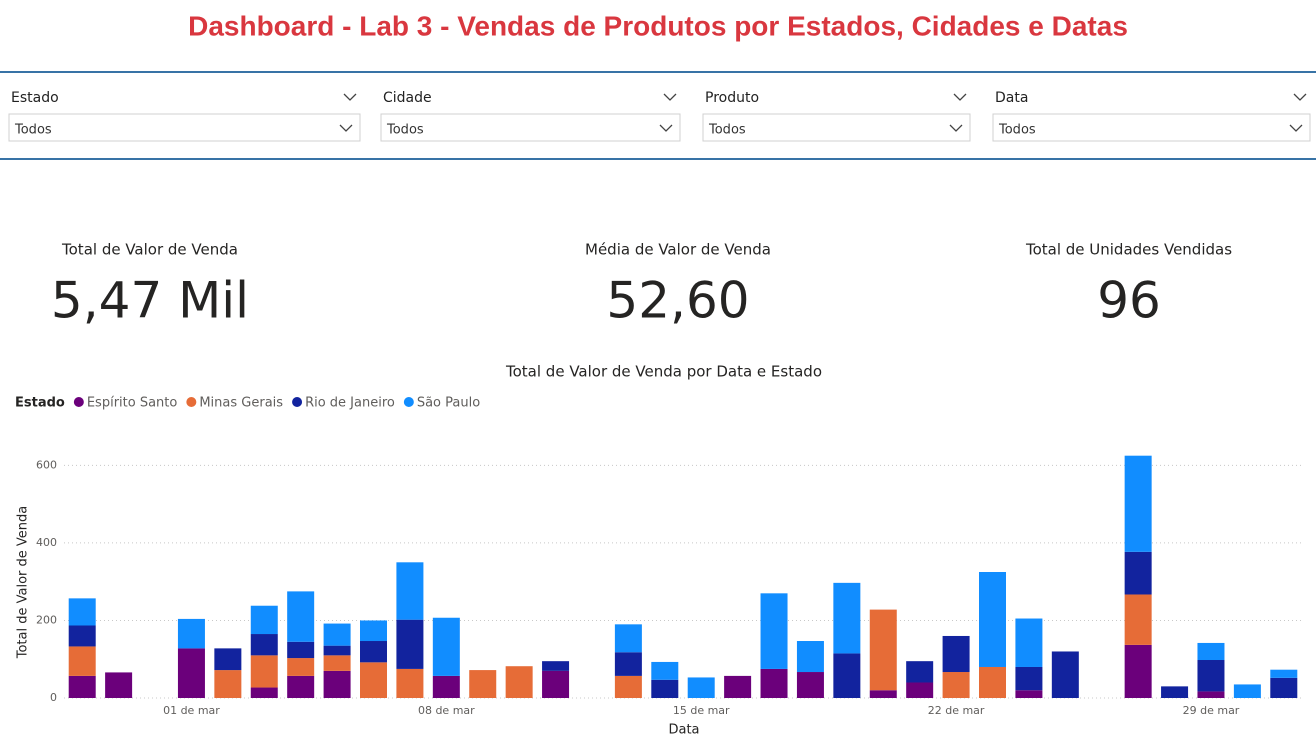 The height and width of the screenshot is (740, 1316). What do you see at coordinates (46, 542) in the screenshot?
I see `y-tick-label: 400` at bounding box center [46, 542].